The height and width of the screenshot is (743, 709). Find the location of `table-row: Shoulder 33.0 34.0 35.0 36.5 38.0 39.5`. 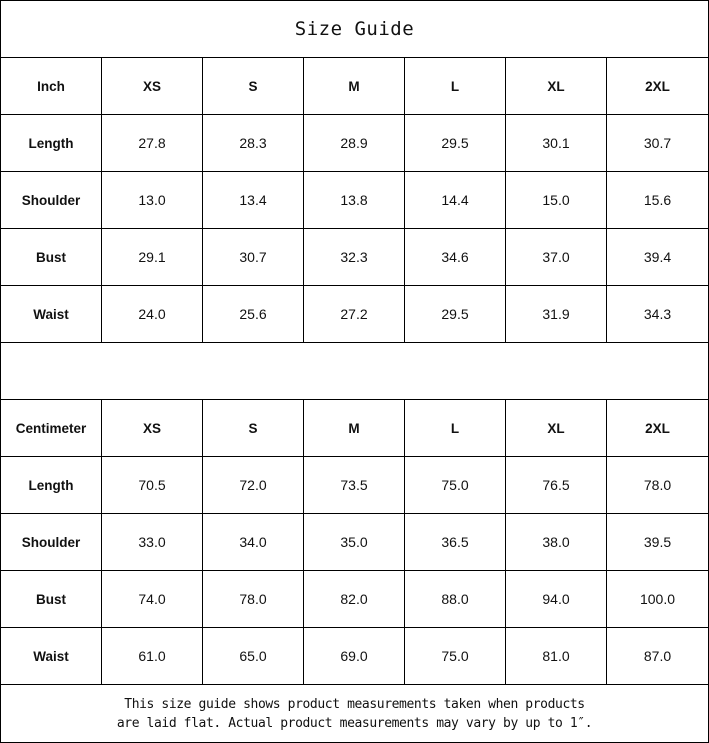

table-row: Shoulder 33.0 34.0 35.0 36.5 38.0 39.5 is located at coordinates (354, 542).